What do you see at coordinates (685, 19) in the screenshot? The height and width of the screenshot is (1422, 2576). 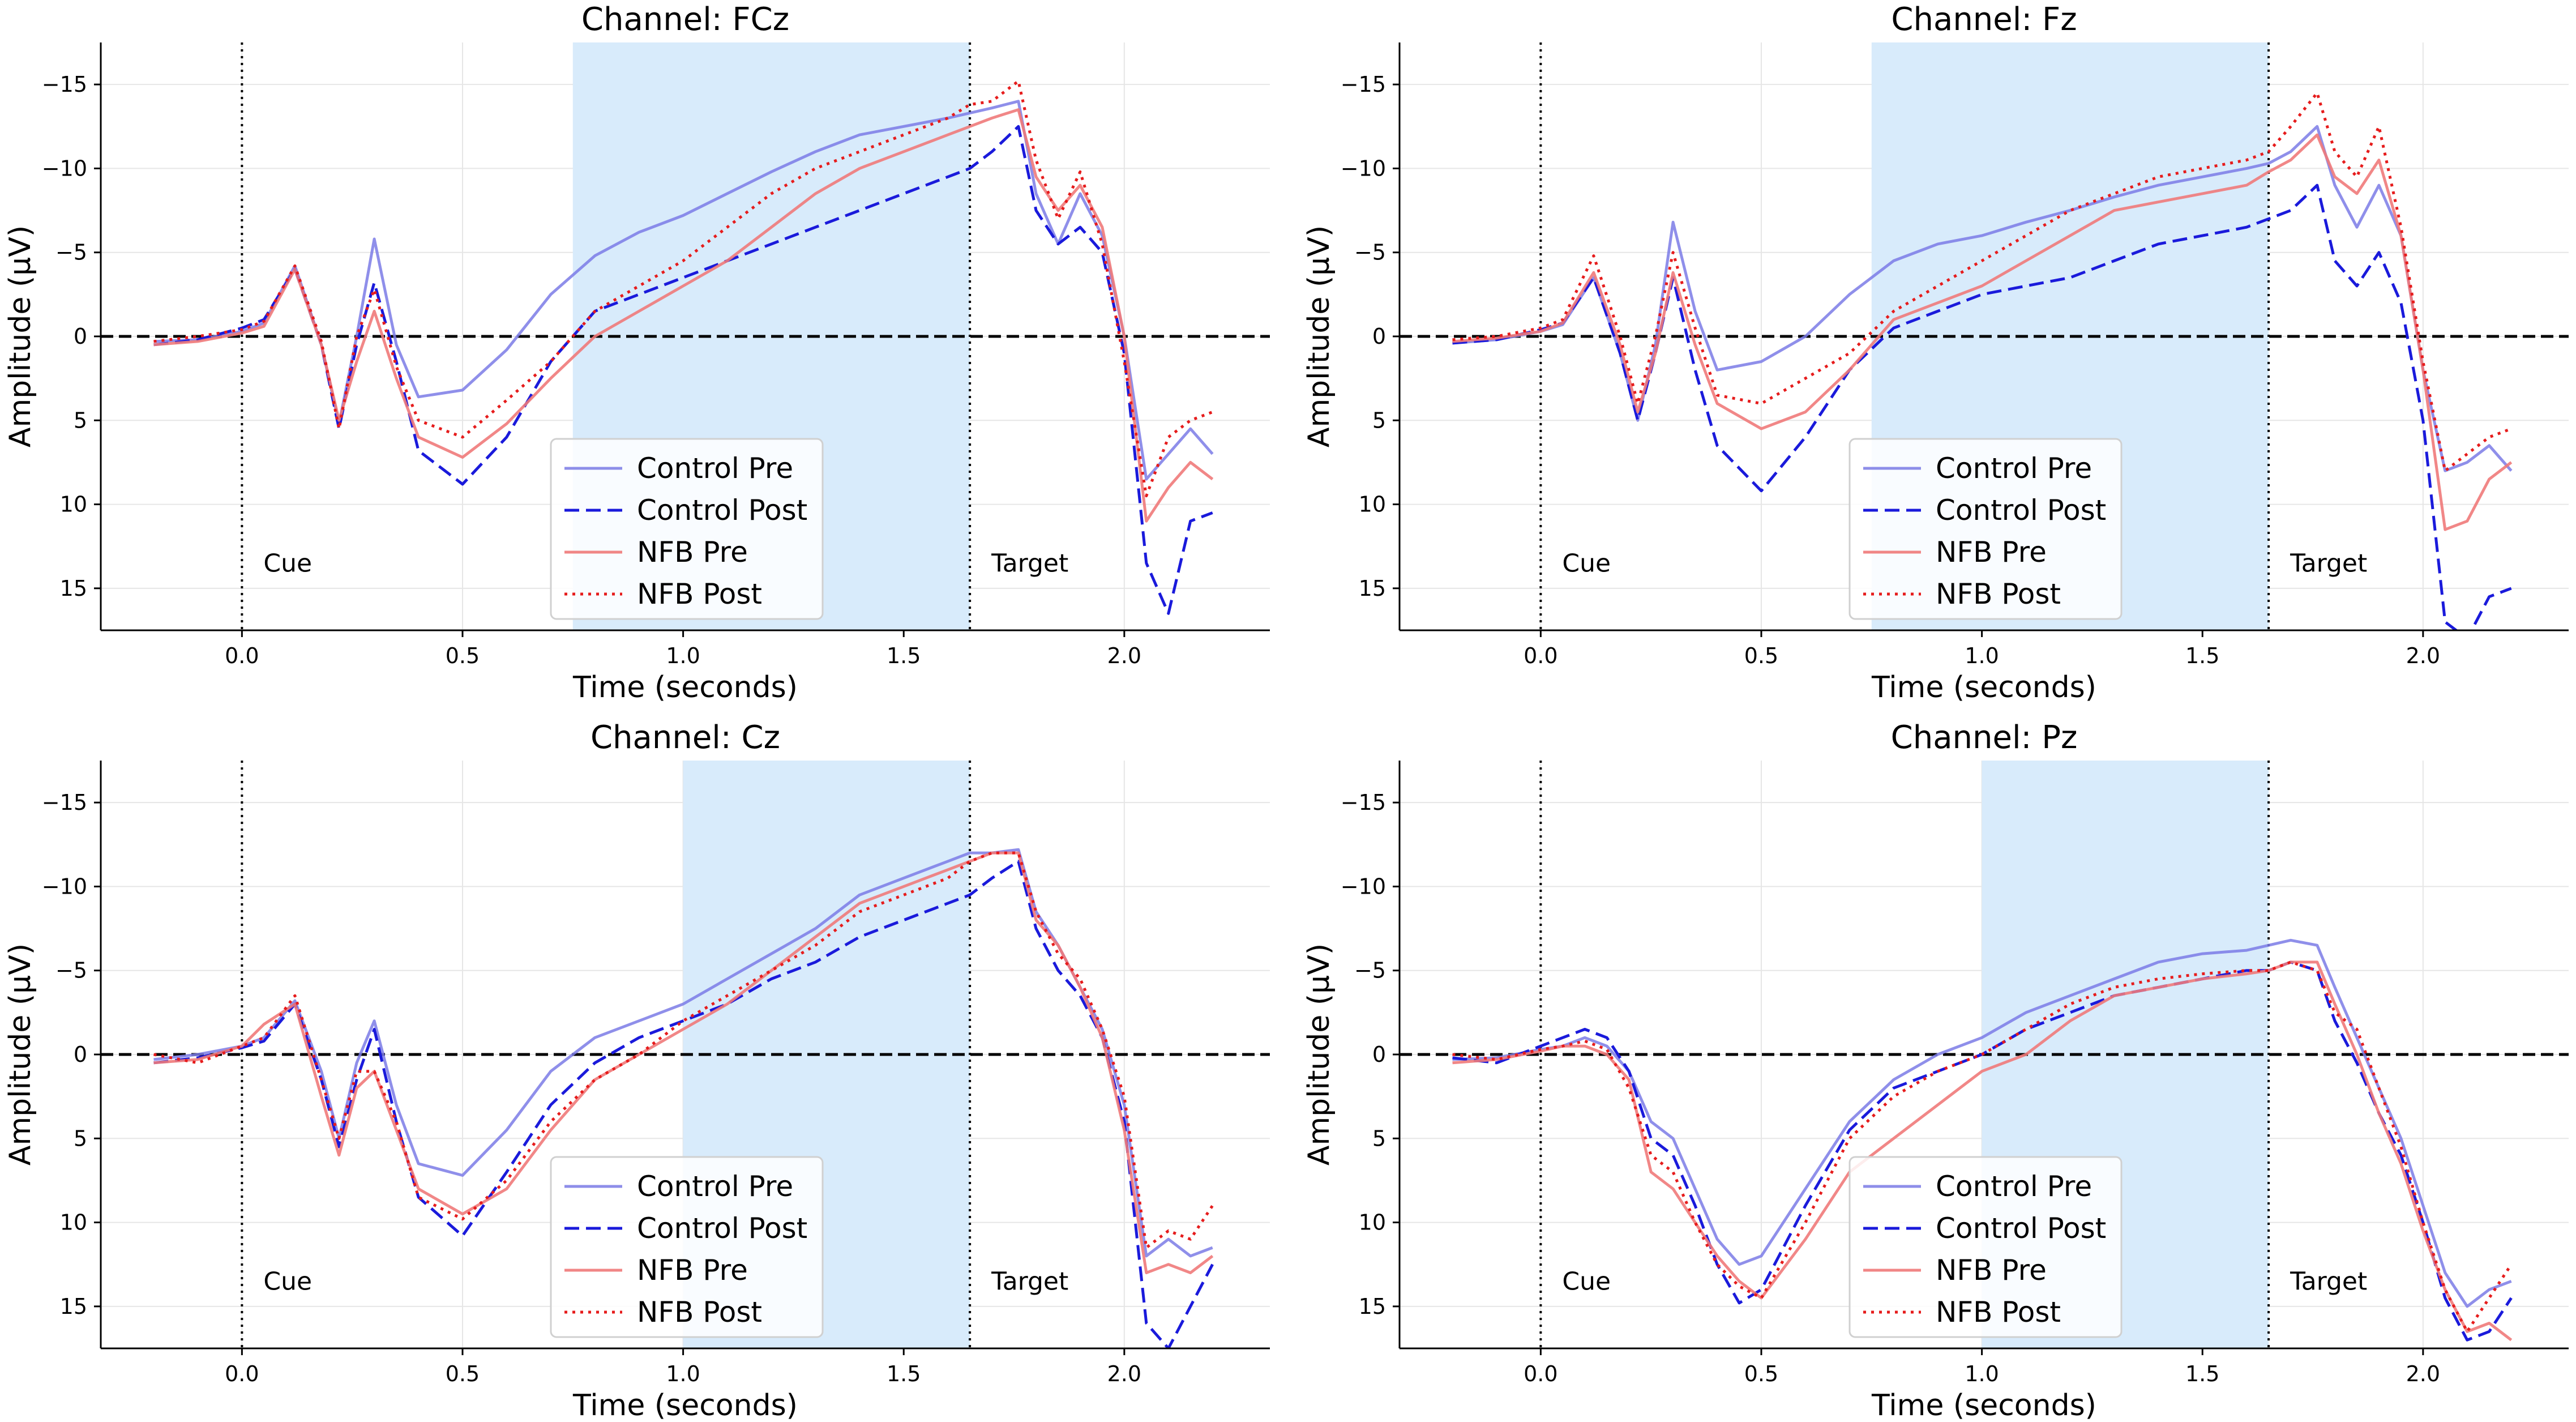 I see `panel-title: Channel: FCz` at bounding box center [685, 19].